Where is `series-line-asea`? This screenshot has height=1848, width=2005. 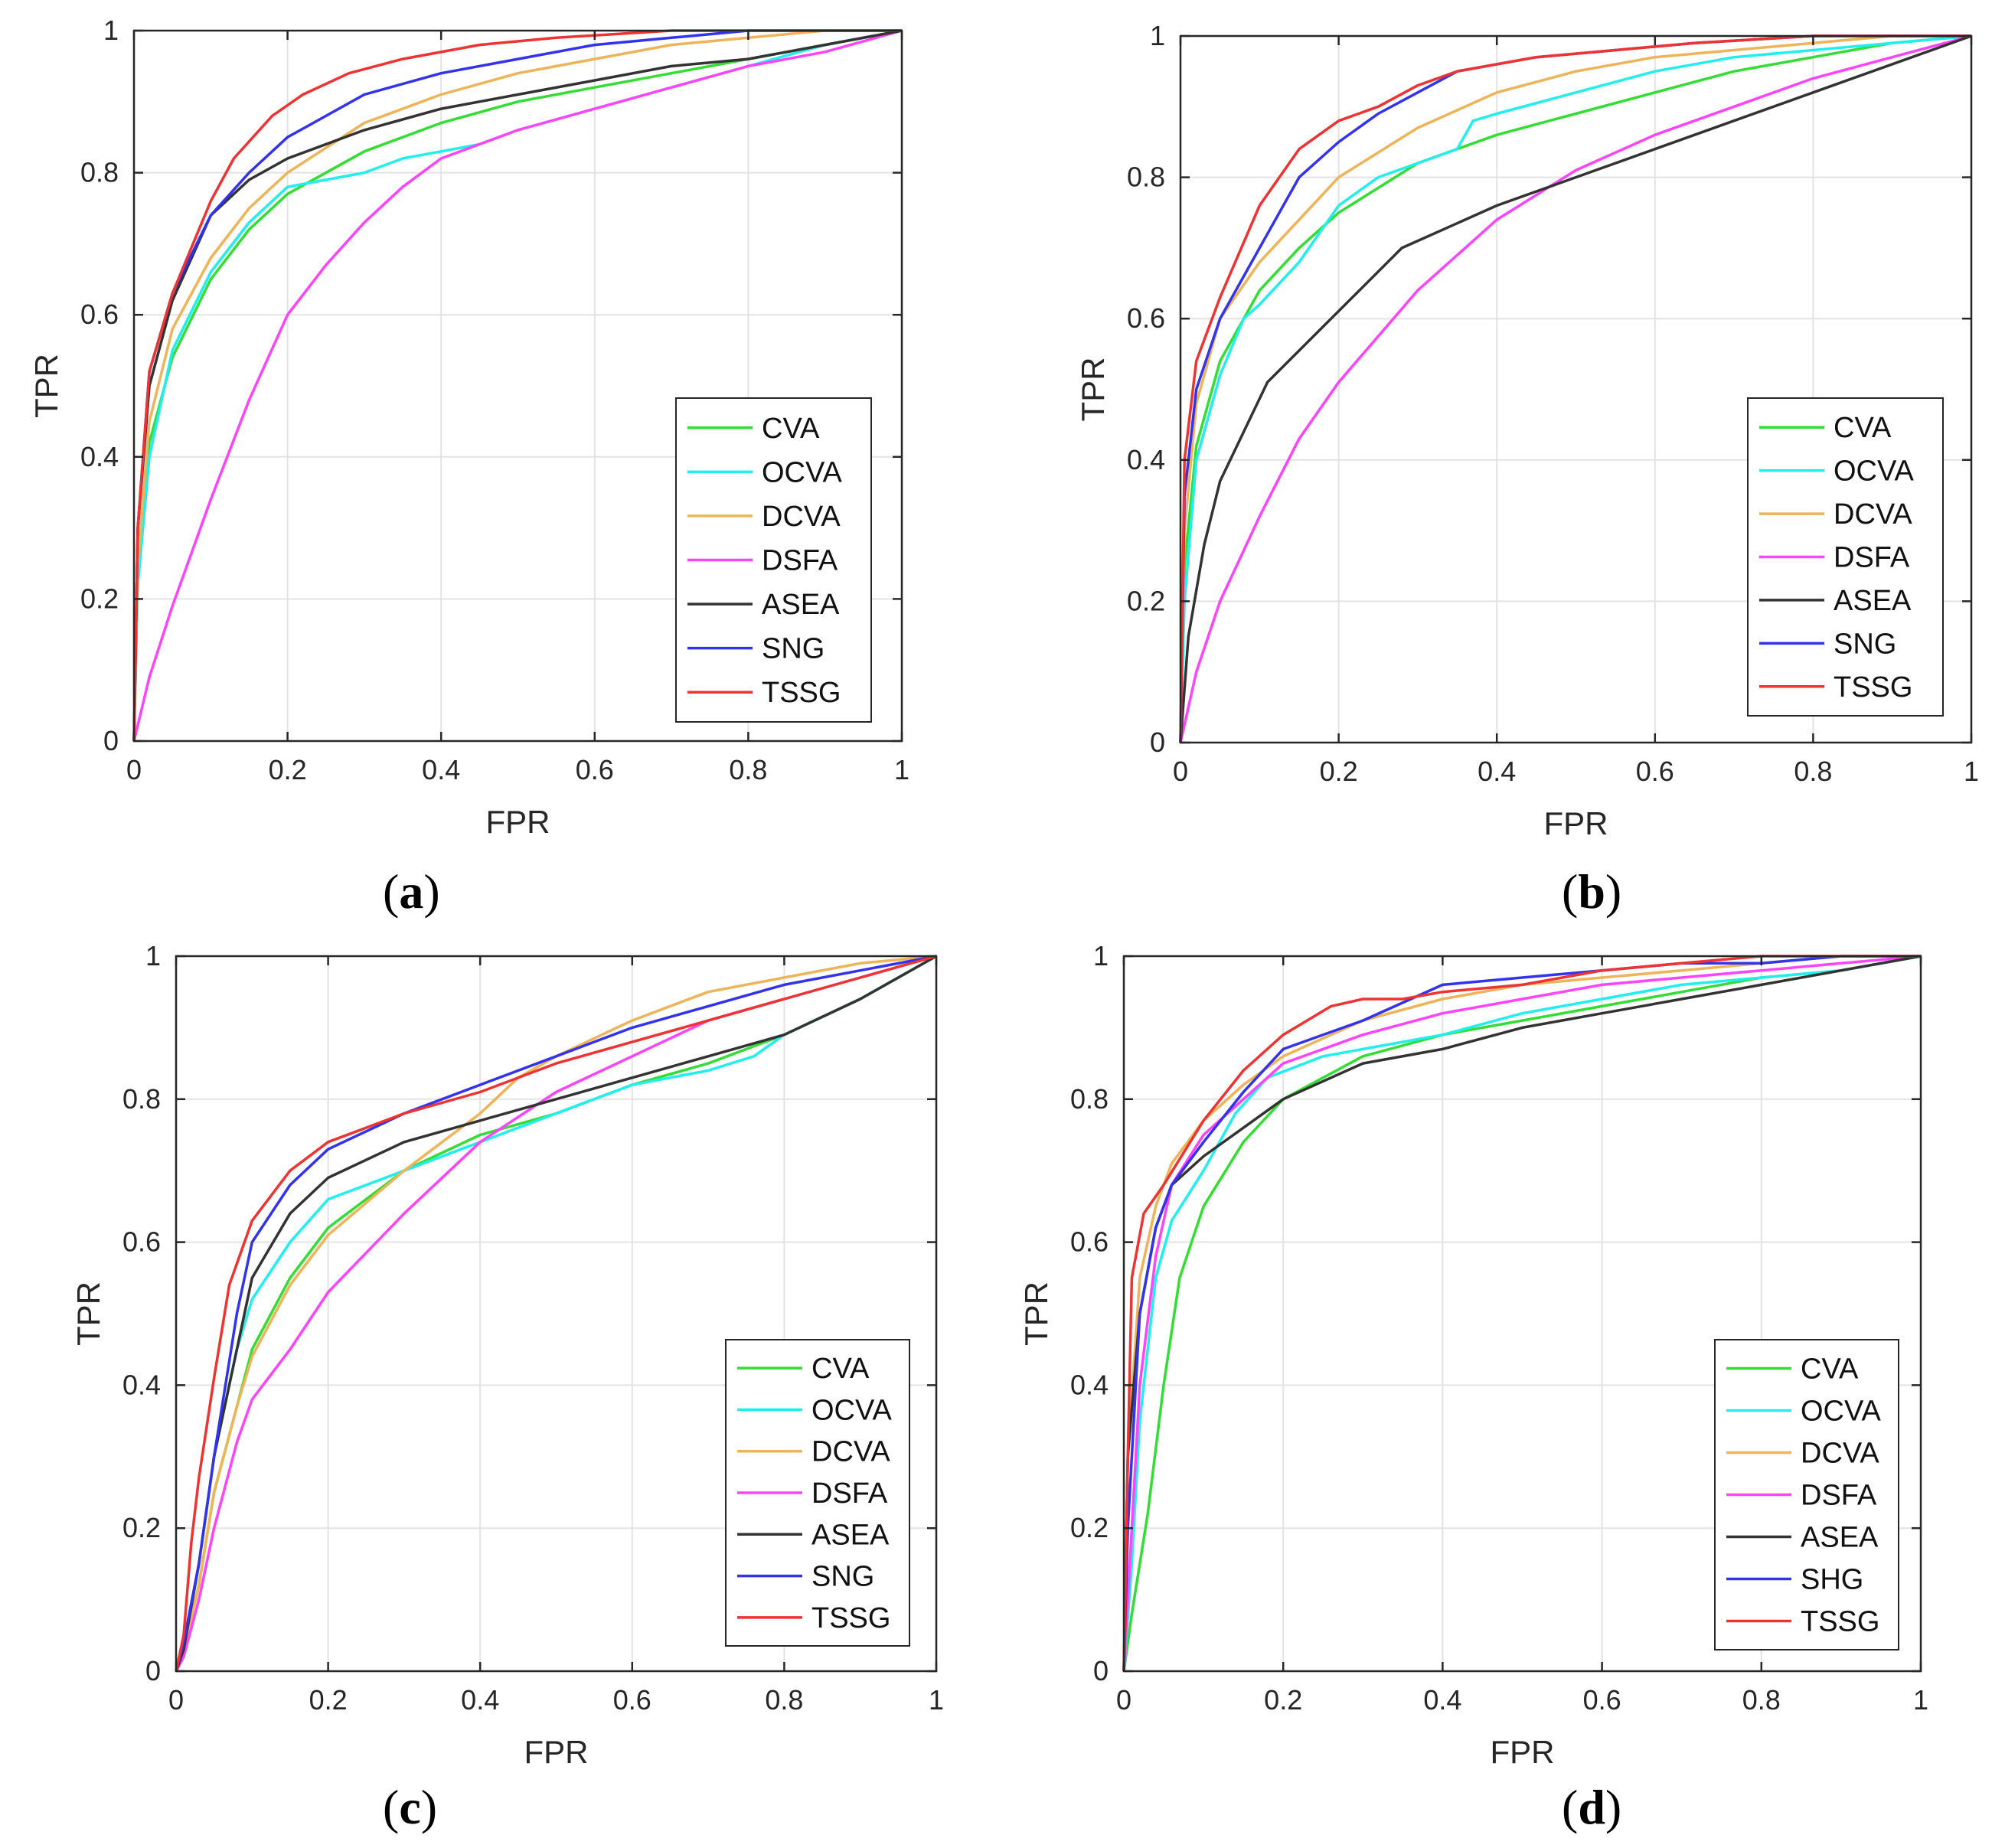
series-line-asea is located at coordinates (517, 386).